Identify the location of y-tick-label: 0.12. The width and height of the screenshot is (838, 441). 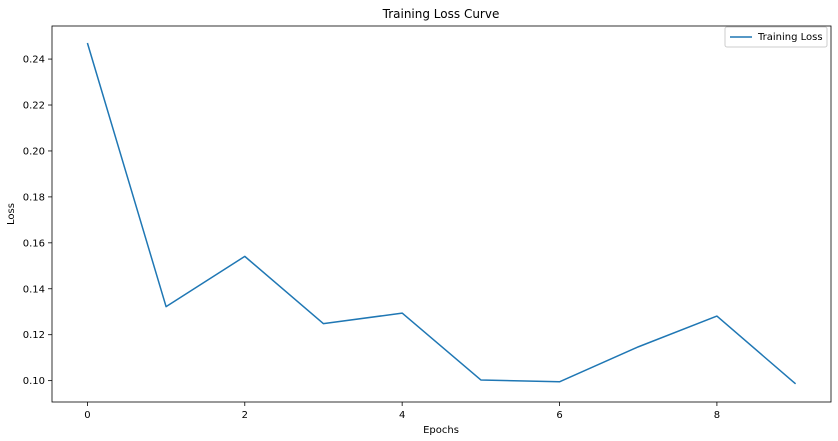
(34, 335).